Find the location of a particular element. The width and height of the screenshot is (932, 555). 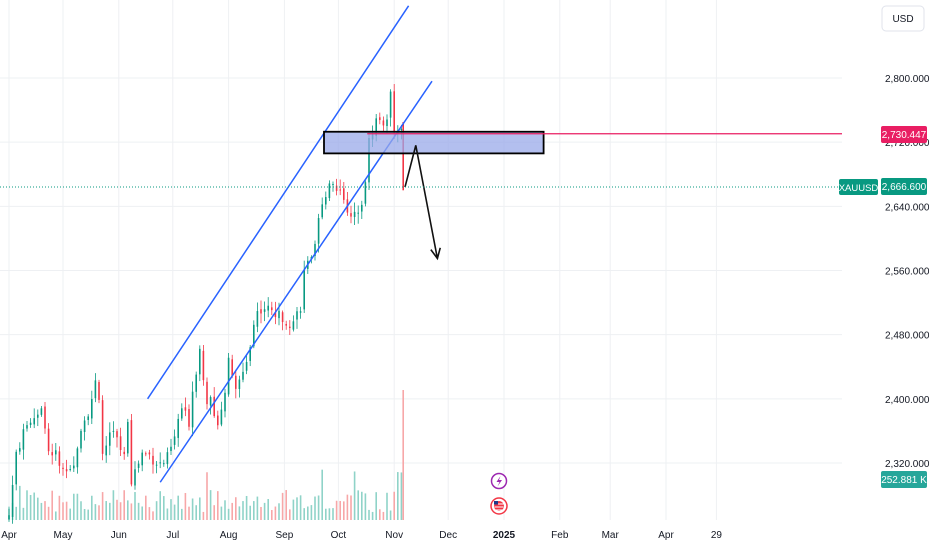

time-tick-label: Sep is located at coordinates (285, 535).